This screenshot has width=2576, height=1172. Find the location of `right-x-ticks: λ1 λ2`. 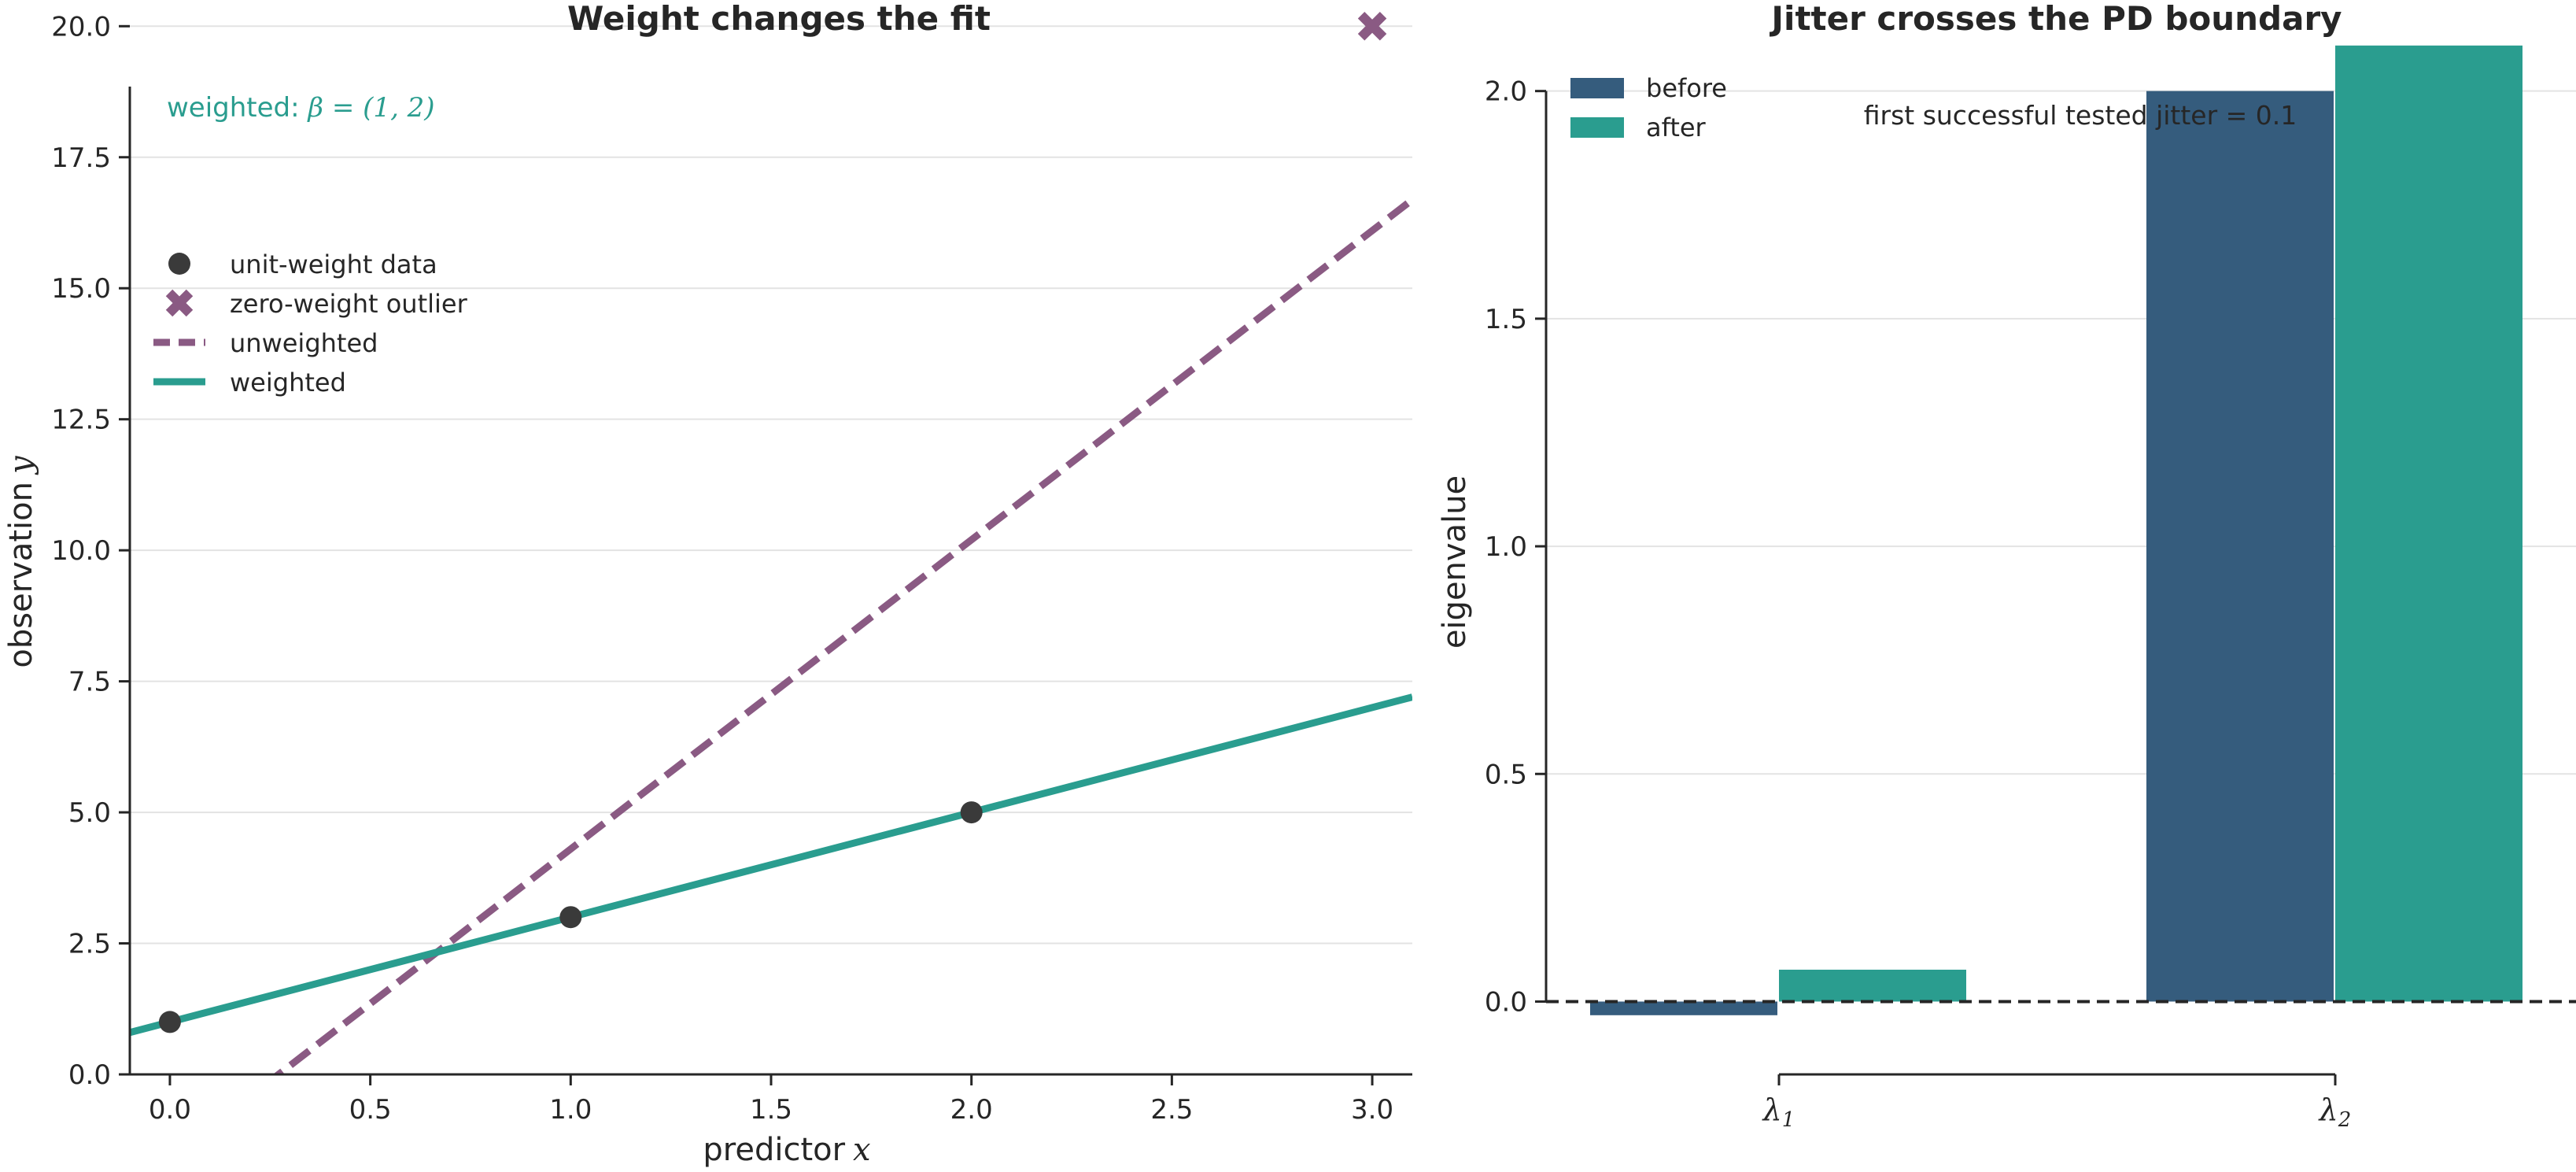

right-x-ticks: λ1 λ2 is located at coordinates (2057, 1103).